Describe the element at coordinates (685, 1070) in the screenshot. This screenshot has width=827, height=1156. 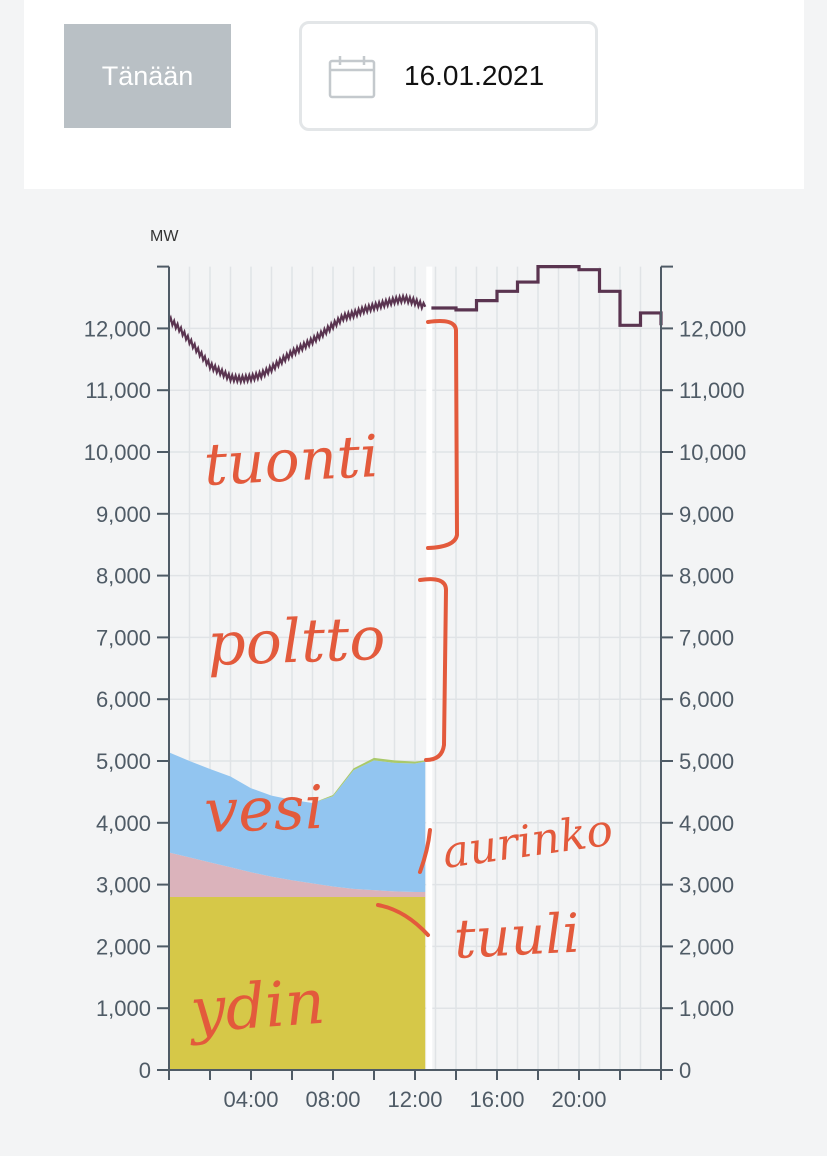
I see `y-tick-label-right: 0` at that location.